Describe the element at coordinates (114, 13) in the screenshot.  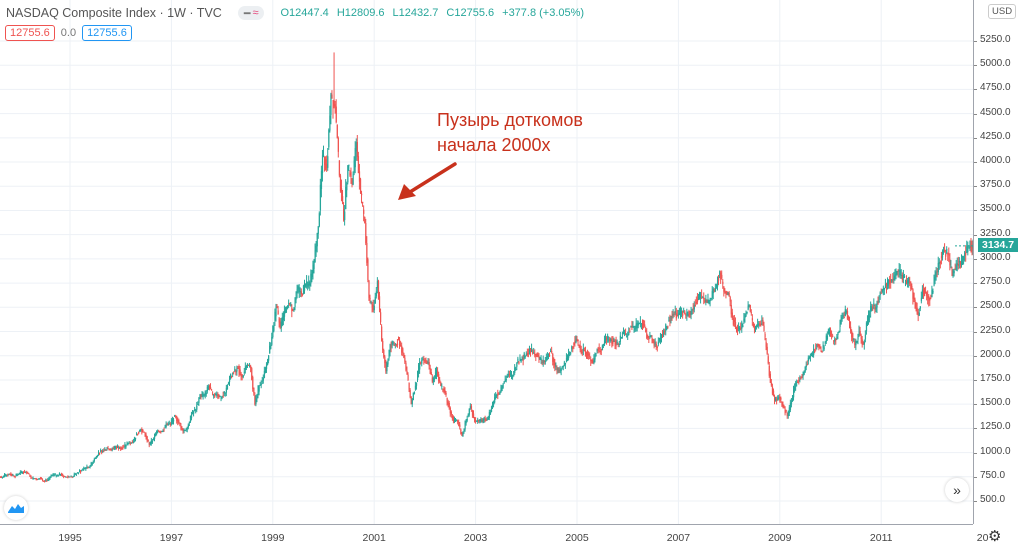
I see `symbol-title: NASDAQ Composite Index · 1W · TVC` at that location.